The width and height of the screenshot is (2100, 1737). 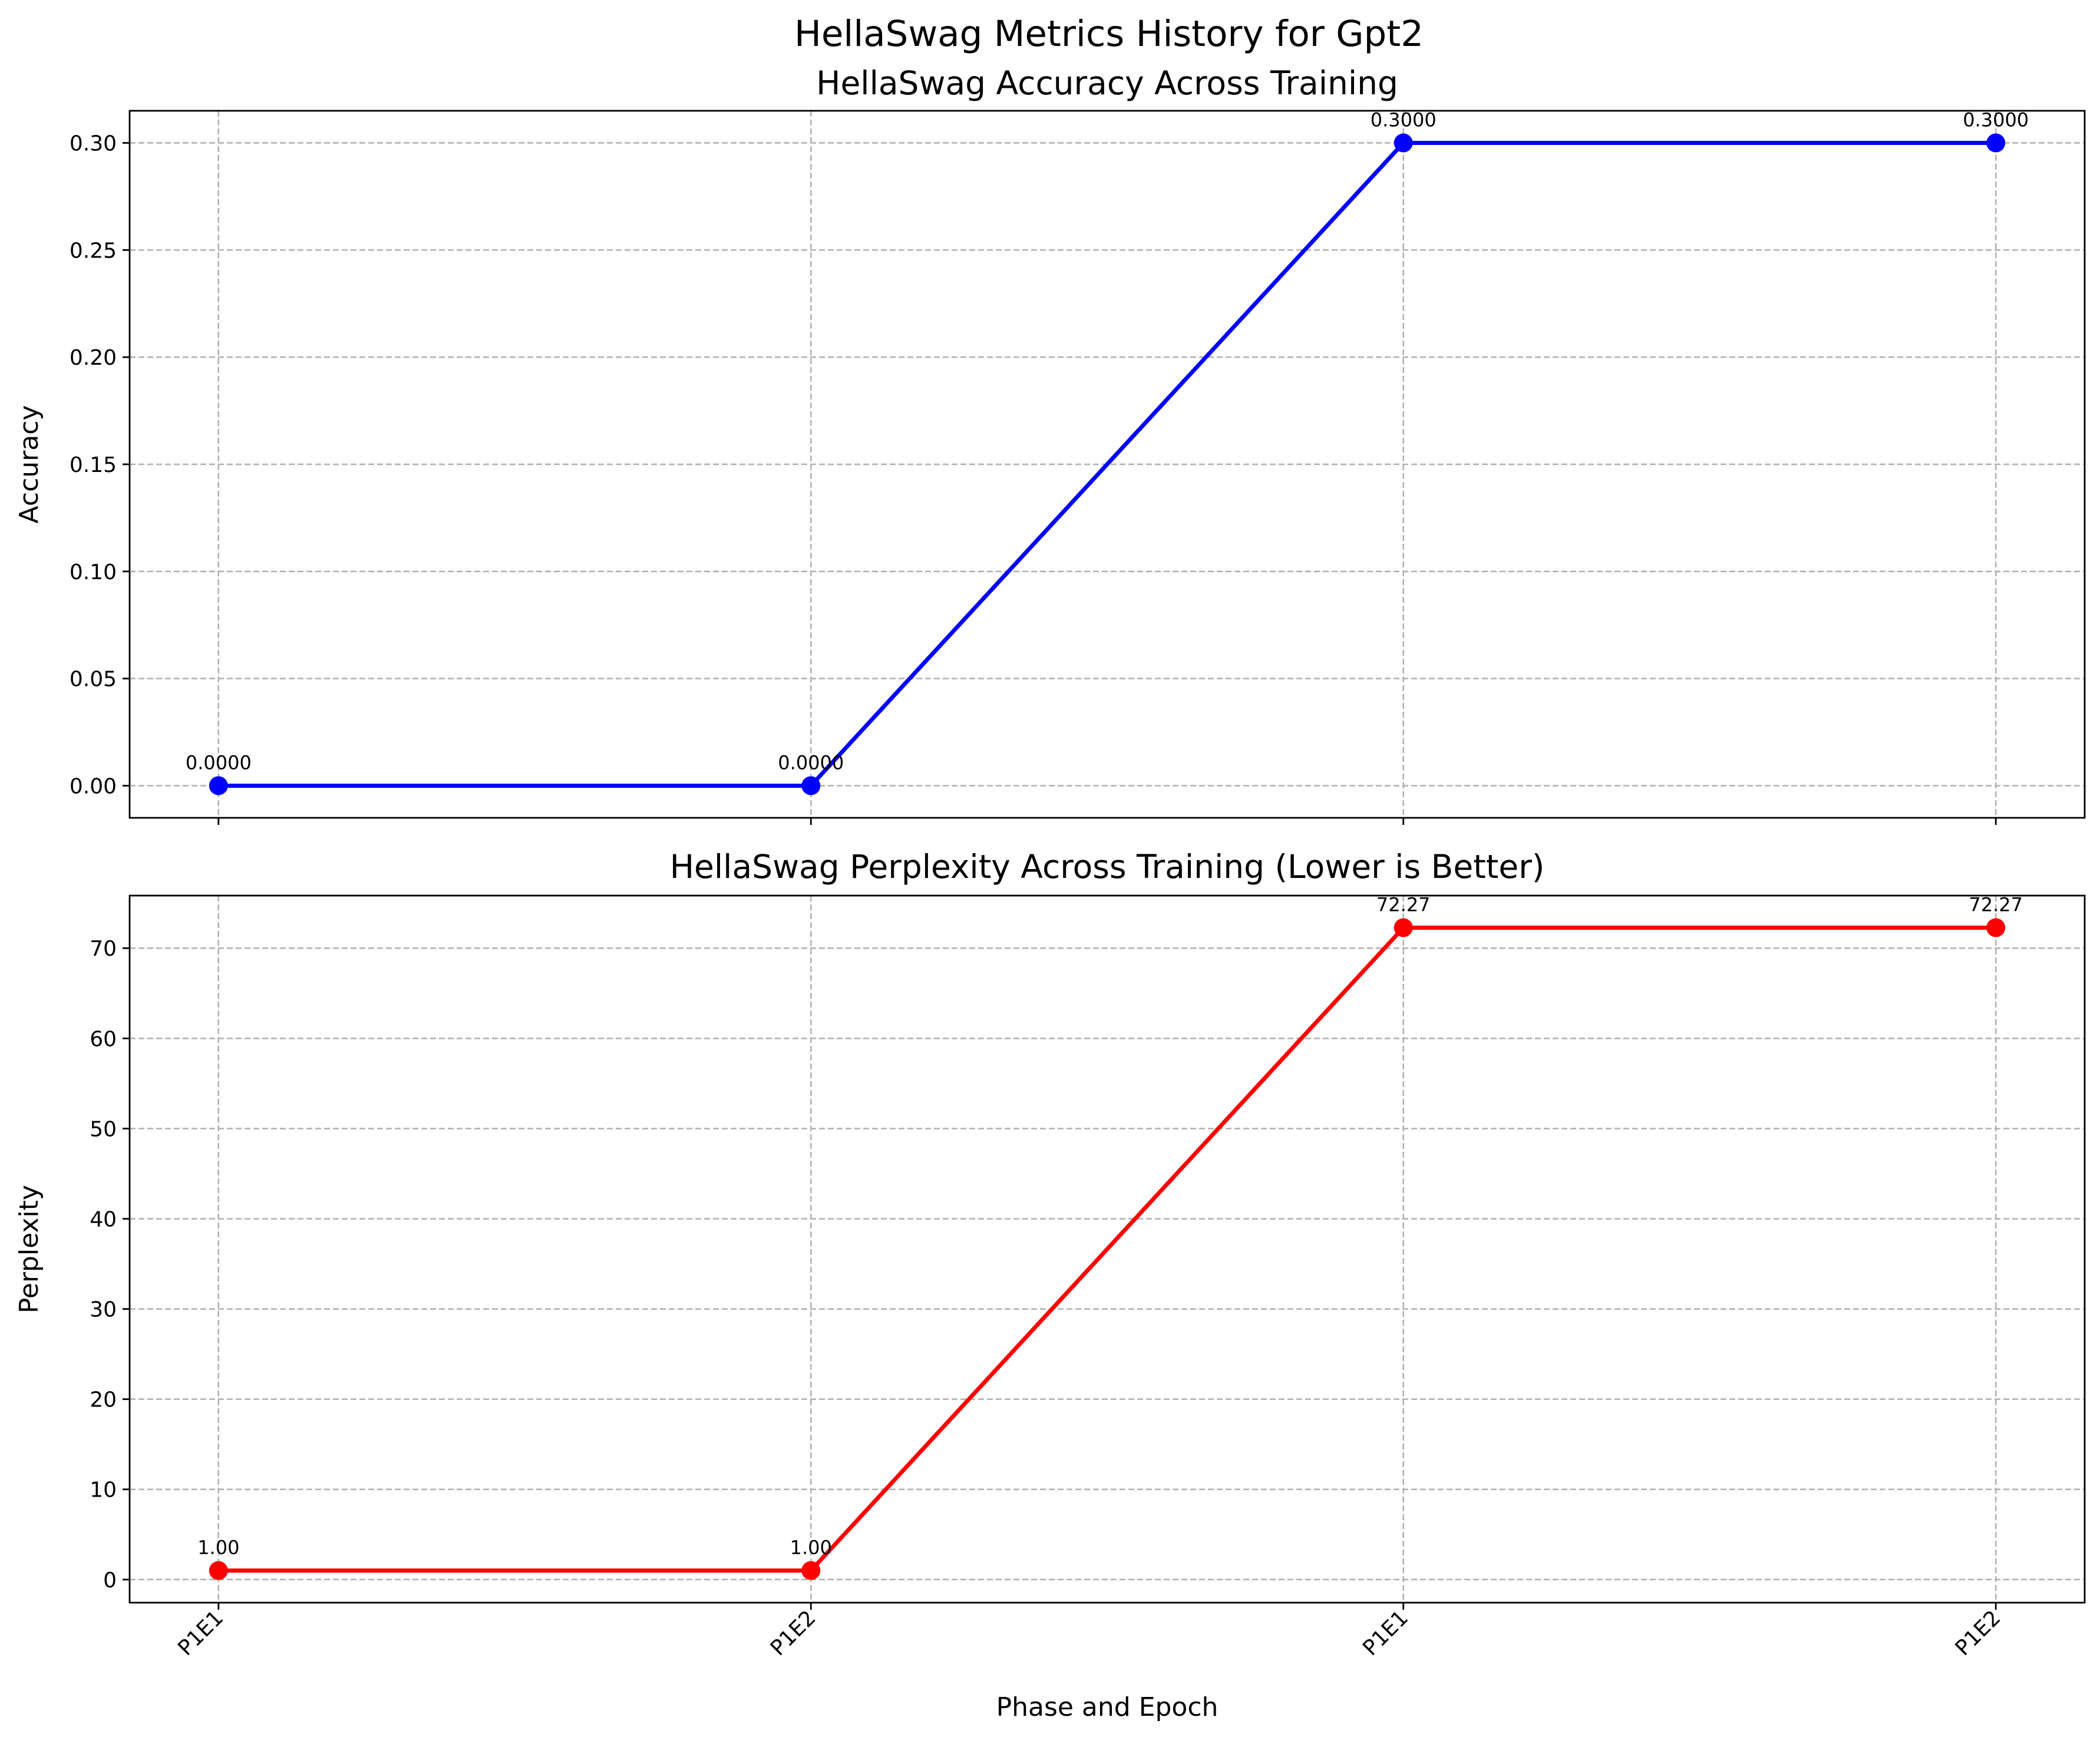 What do you see at coordinates (93, 358) in the screenshot?
I see `y-tick-label: 0.20` at bounding box center [93, 358].